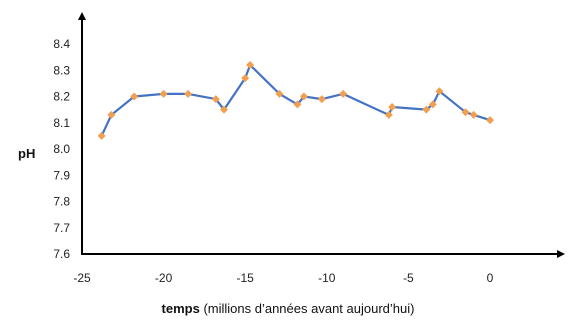 This screenshot has width=568, height=320. I want to click on x-axis-label-rest: (millions d’années avant aujourd’hui), so click(307, 308).